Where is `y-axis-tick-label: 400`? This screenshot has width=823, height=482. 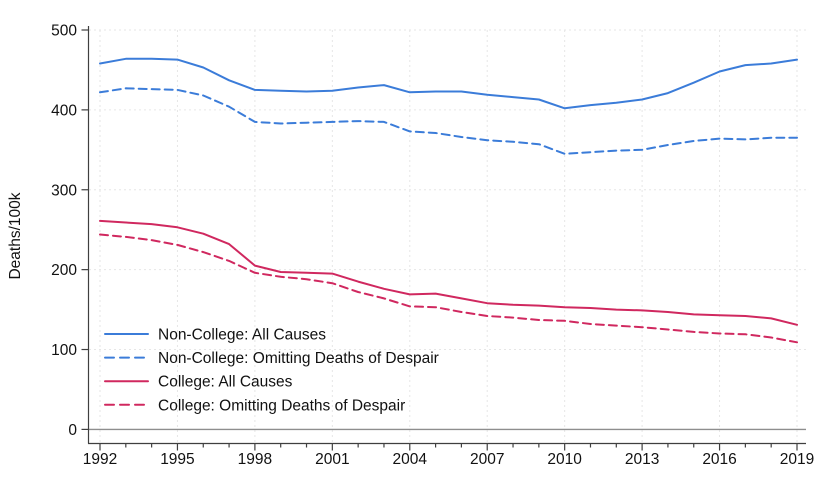 y-axis-tick-label: 400 is located at coordinates (64, 110).